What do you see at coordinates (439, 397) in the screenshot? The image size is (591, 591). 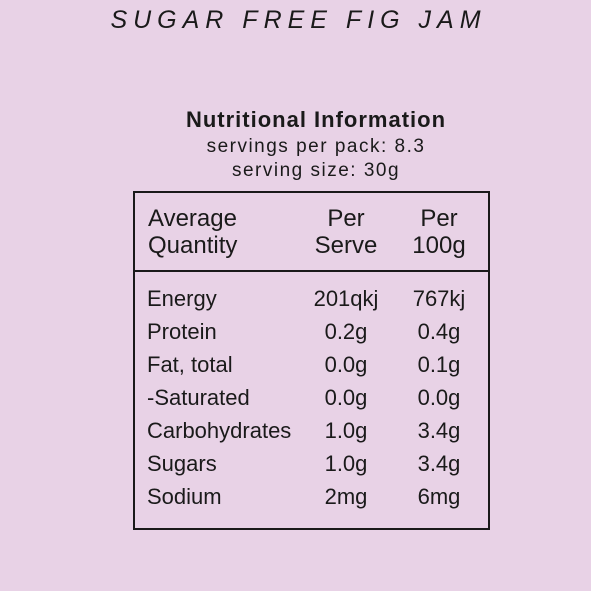 I see `row-per-100g: 0.0g` at bounding box center [439, 397].